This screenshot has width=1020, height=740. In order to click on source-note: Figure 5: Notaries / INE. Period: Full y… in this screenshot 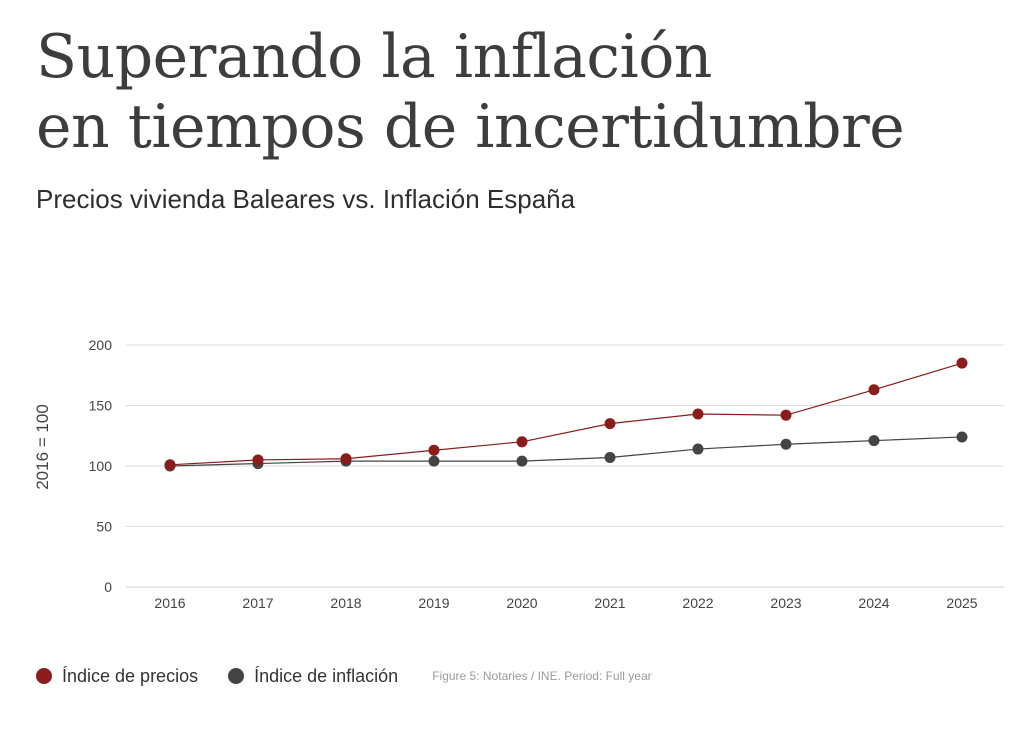, I will do `click(542, 676)`.